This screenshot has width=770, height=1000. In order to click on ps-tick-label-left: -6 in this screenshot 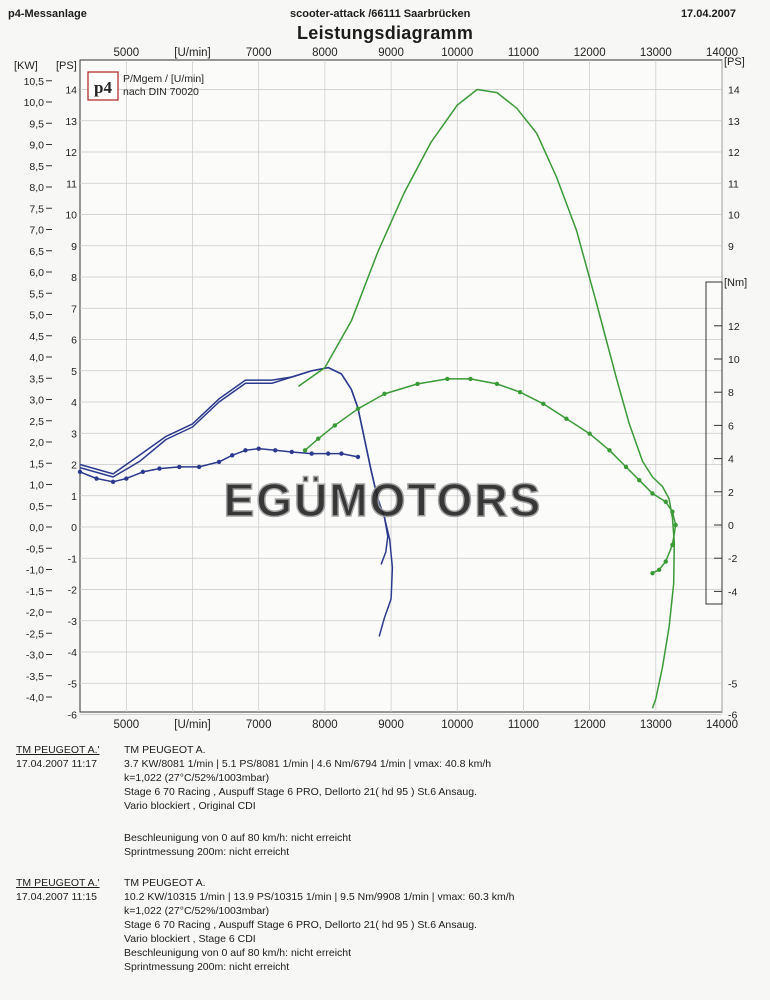, I will do `click(72, 716)`.